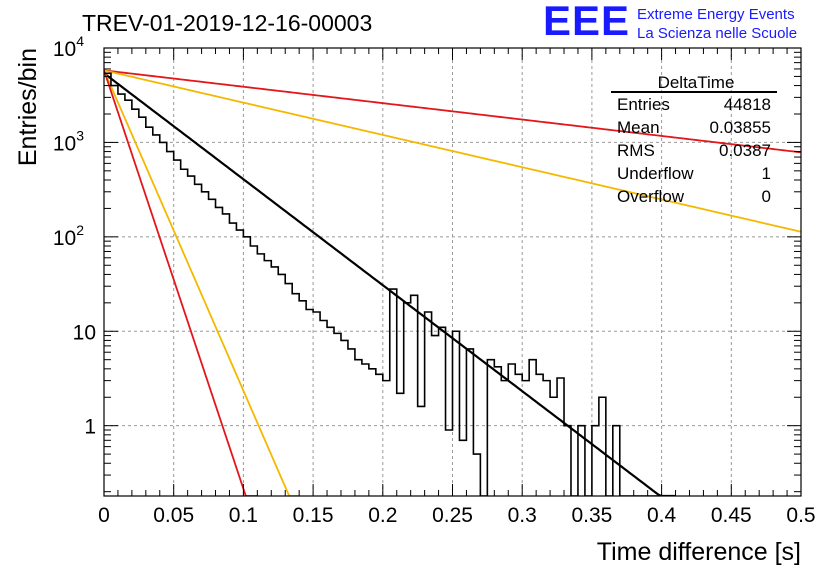  Describe the element at coordinates (522, 515) in the screenshot. I see `x-tick-label: 0.3` at that location.